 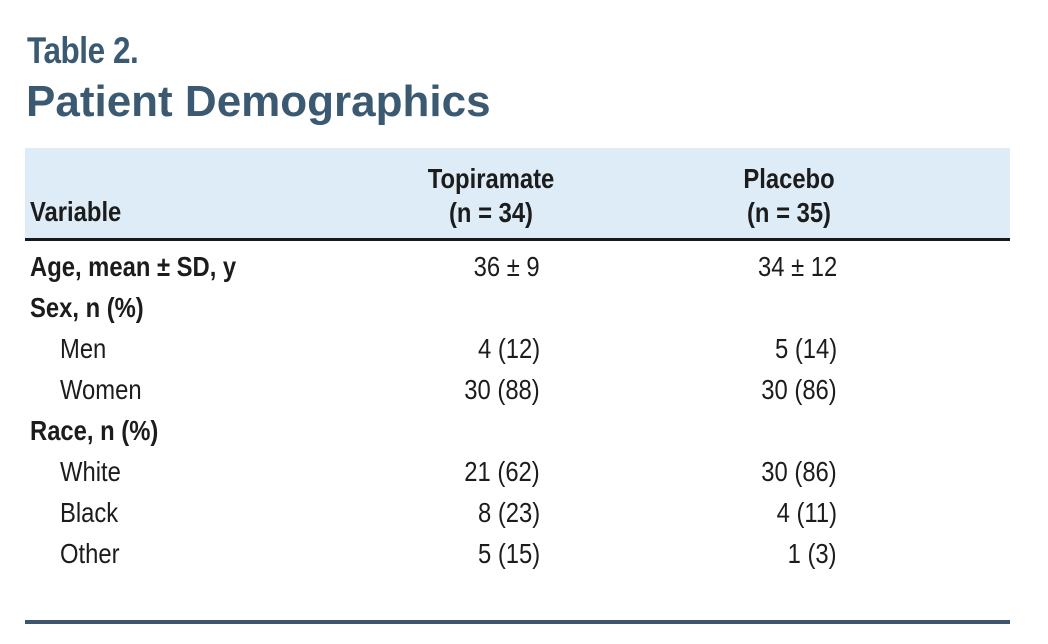 What do you see at coordinates (788, 196) in the screenshot?
I see `column-header-placebo: Placebo (n = 35)` at bounding box center [788, 196].